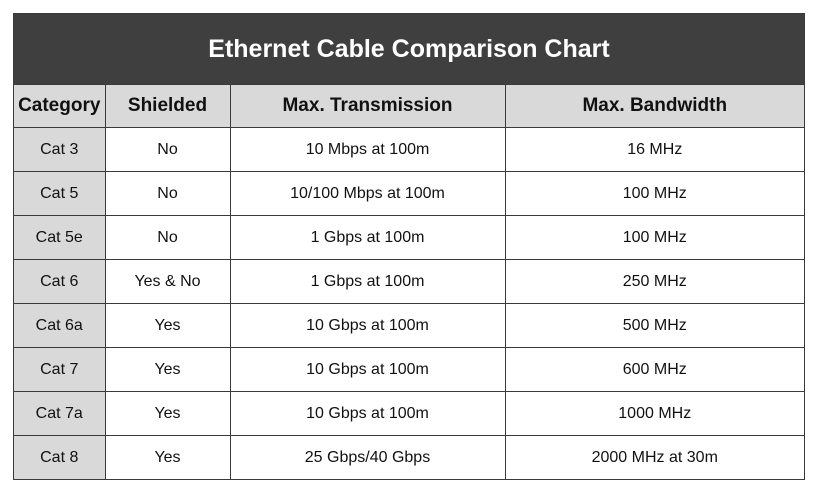 The height and width of the screenshot is (493, 821). What do you see at coordinates (654, 325) in the screenshot?
I see `bandwidth-cell: 500 MHz` at bounding box center [654, 325].